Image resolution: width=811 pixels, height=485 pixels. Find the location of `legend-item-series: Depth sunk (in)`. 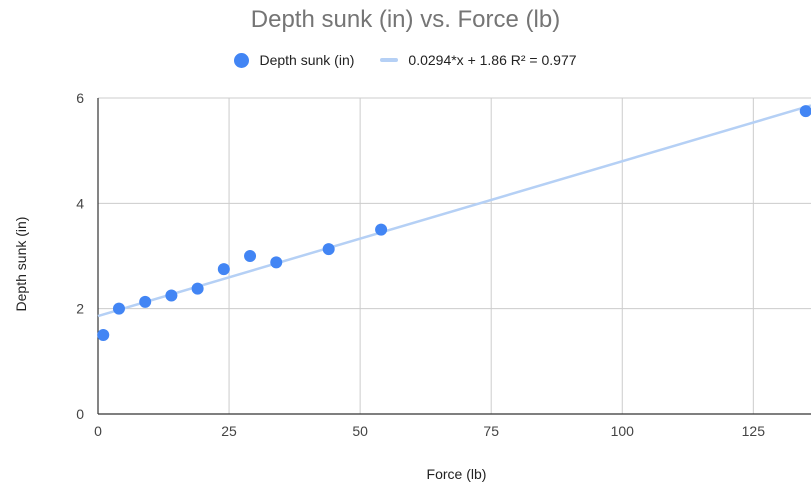

legend-item-series: Depth sunk (in) is located at coordinates (294, 60).